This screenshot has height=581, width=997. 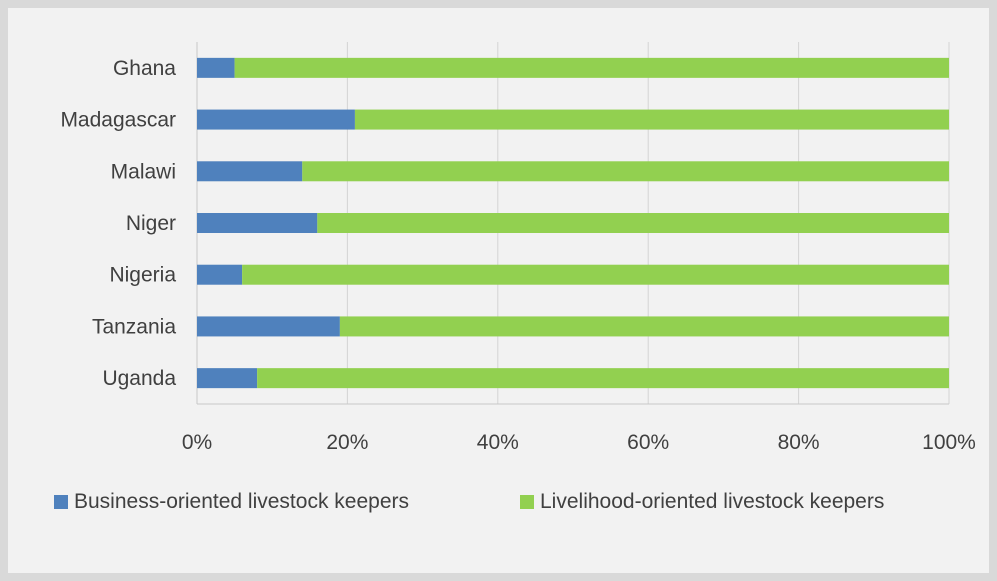 What do you see at coordinates (257, 223) in the screenshot?
I see `bar-business-niger` at bounding box center [257, 223].